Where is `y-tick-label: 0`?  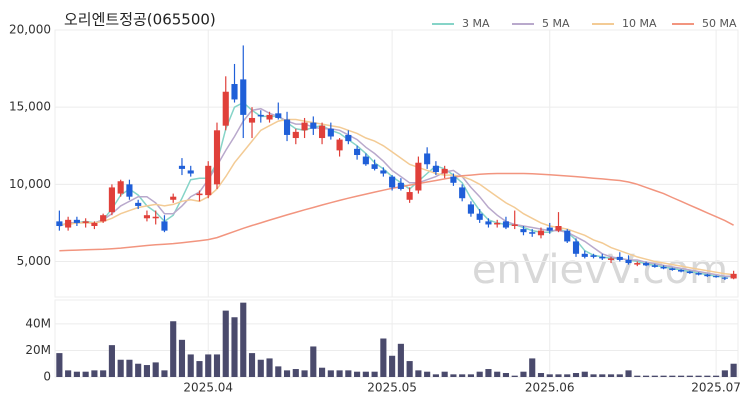 y-tick-label: 0 is located at coordinates (47, 377).